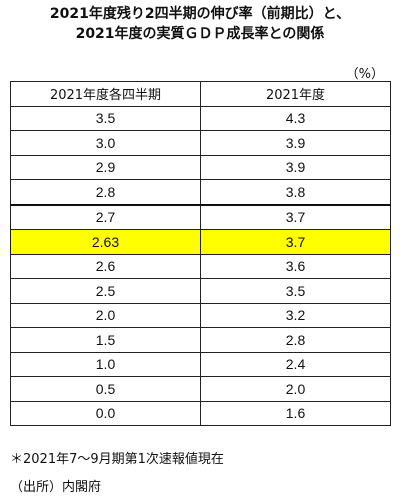  Describe the element at coordinates (364, 74) in the screenshot. I see `unit-label: （%）` at that location.